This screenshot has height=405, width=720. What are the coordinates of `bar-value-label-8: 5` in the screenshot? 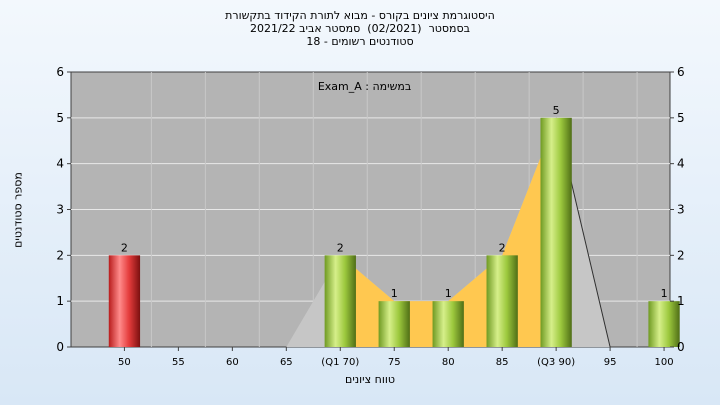 It's located at (556, 110).